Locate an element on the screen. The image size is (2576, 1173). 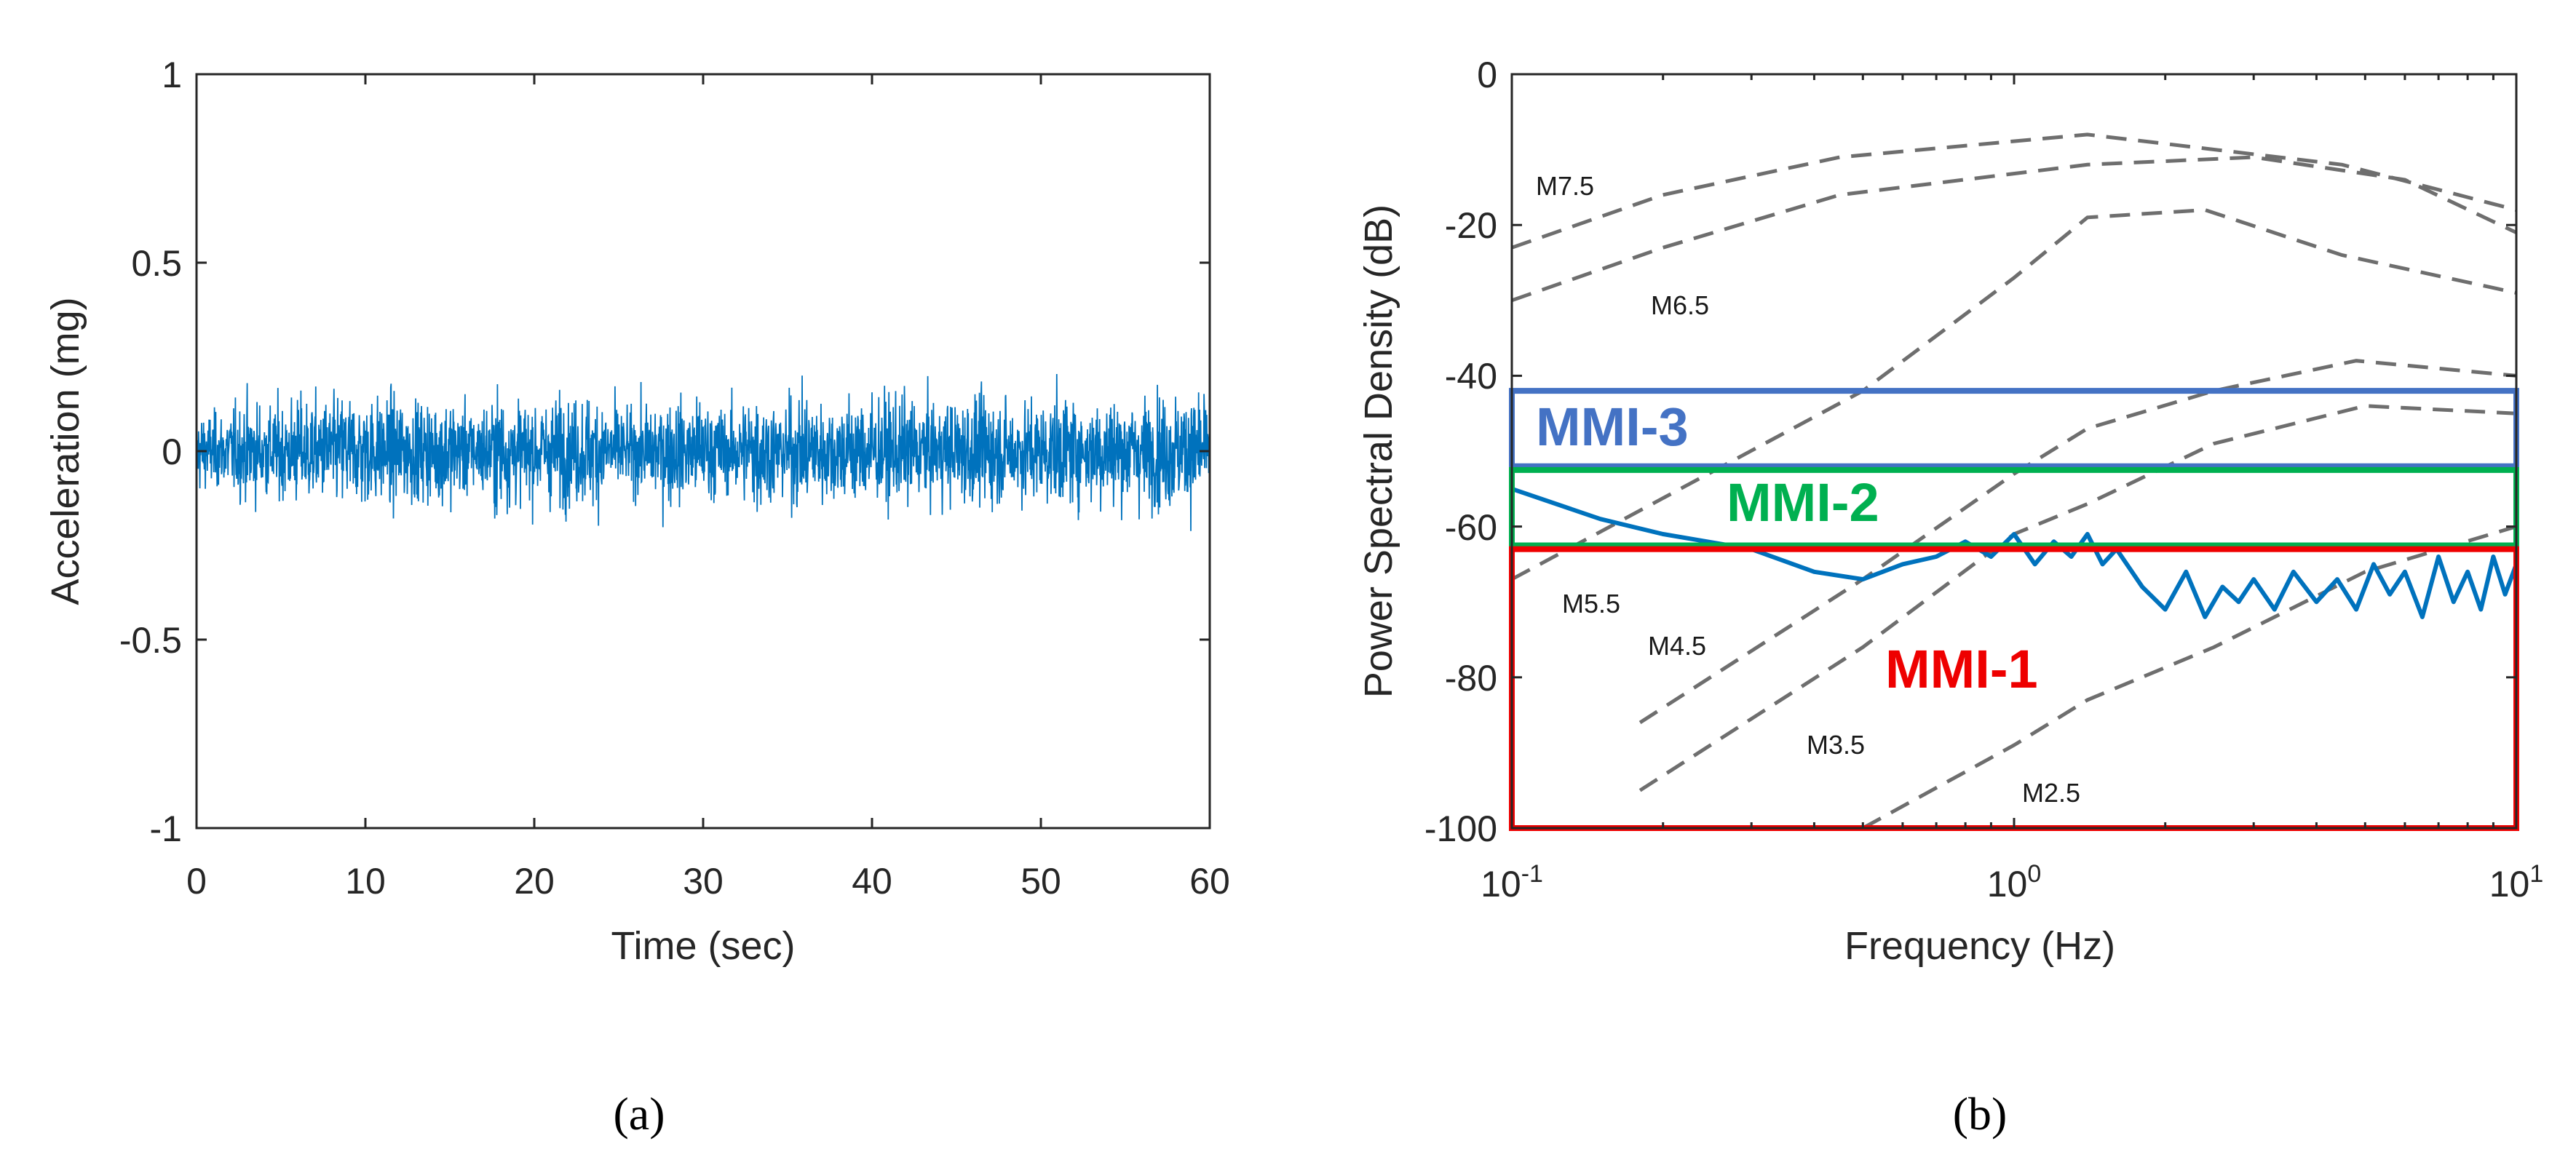
region-label-mmi-2: MMI-2 is located at coordinates (1803, 502).